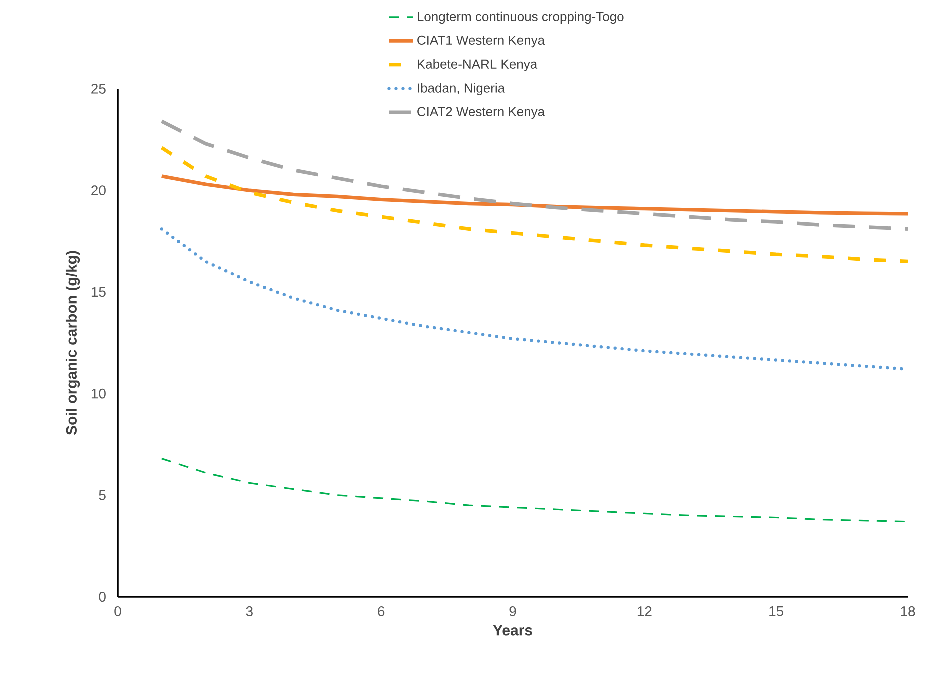 The image size is (925, 674). I want to click on x-tick-label: 15, so click(777, 611).